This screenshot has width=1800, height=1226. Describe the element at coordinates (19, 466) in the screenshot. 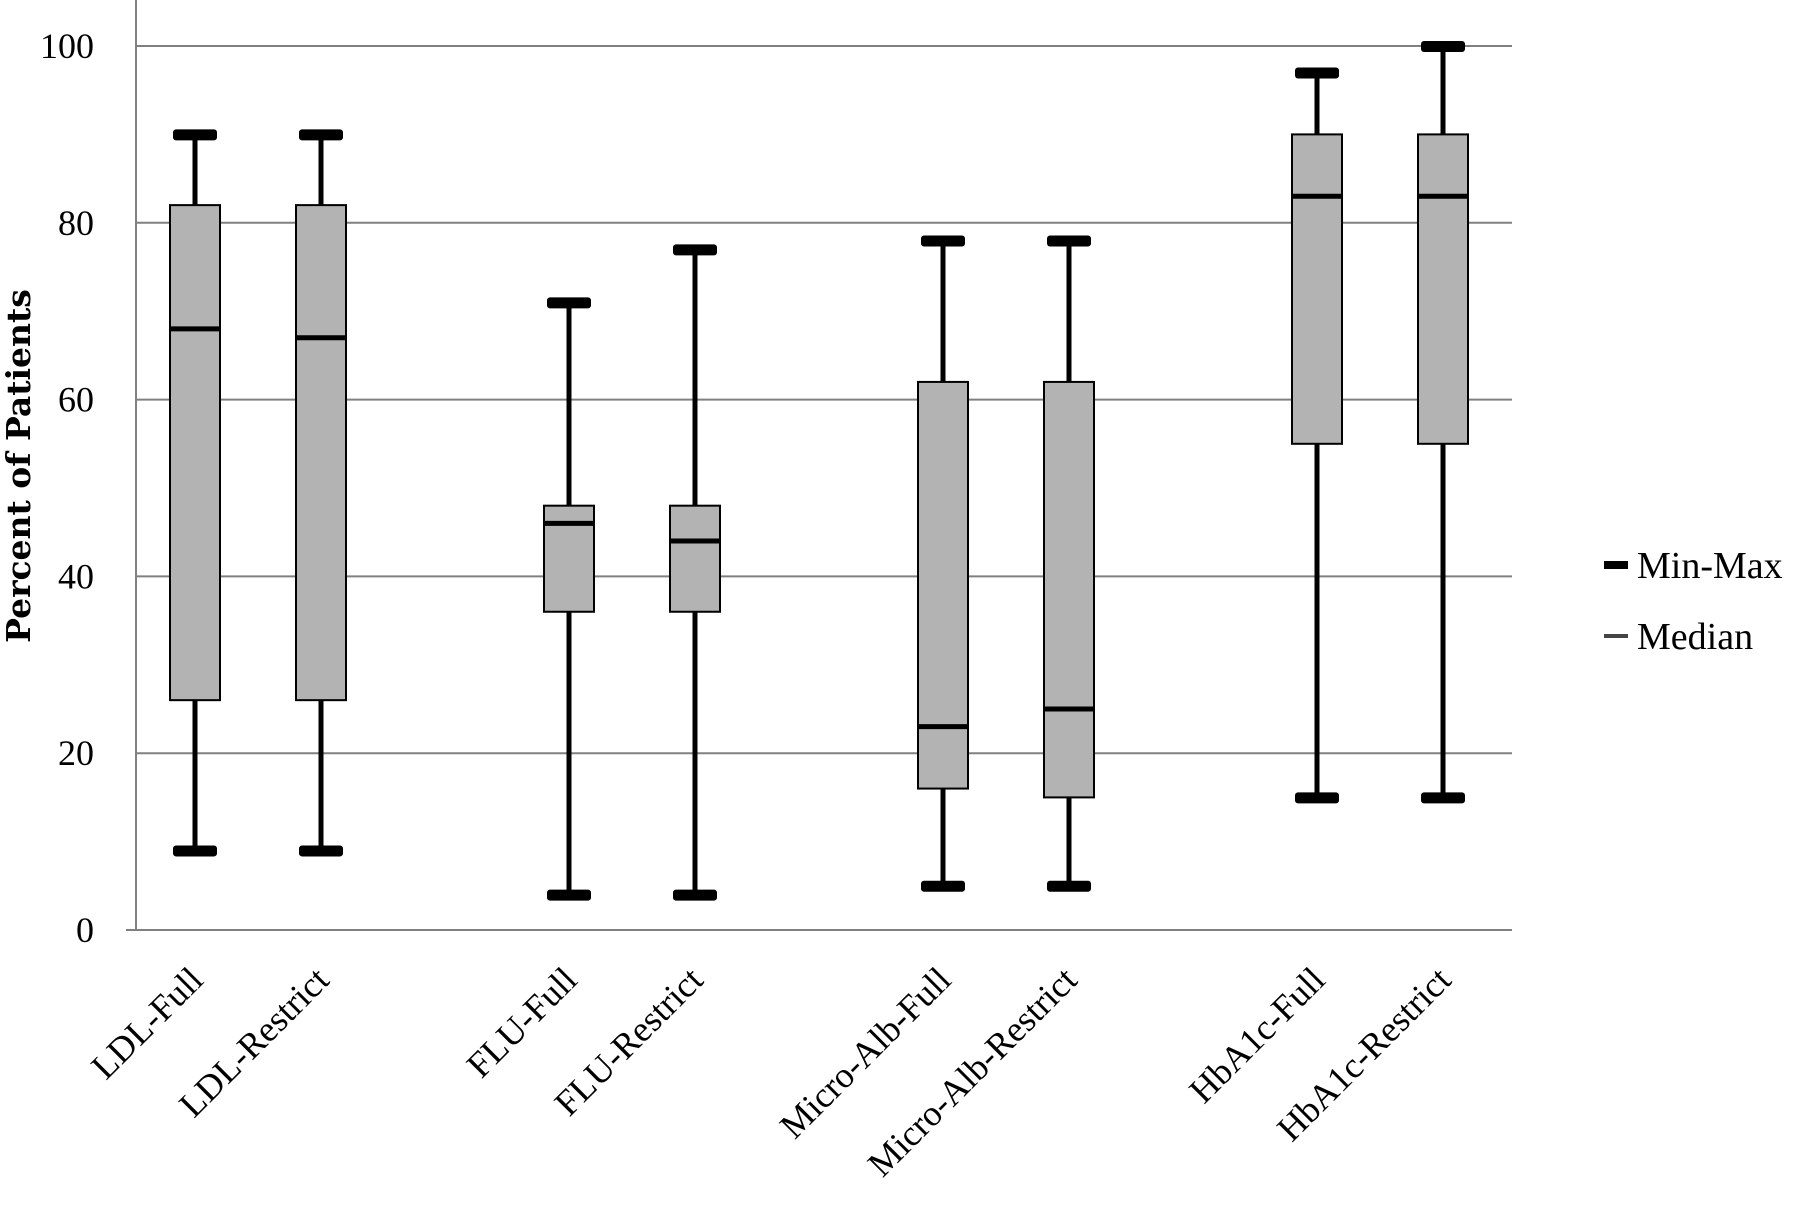

I see `y-axis-title: Percent of Patients` at that location.